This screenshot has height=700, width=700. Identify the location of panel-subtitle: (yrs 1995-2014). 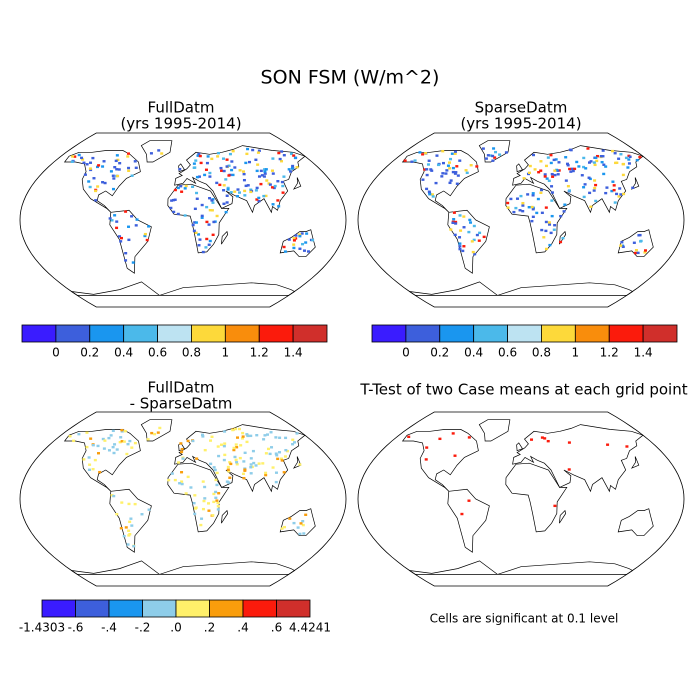
(520, 124).